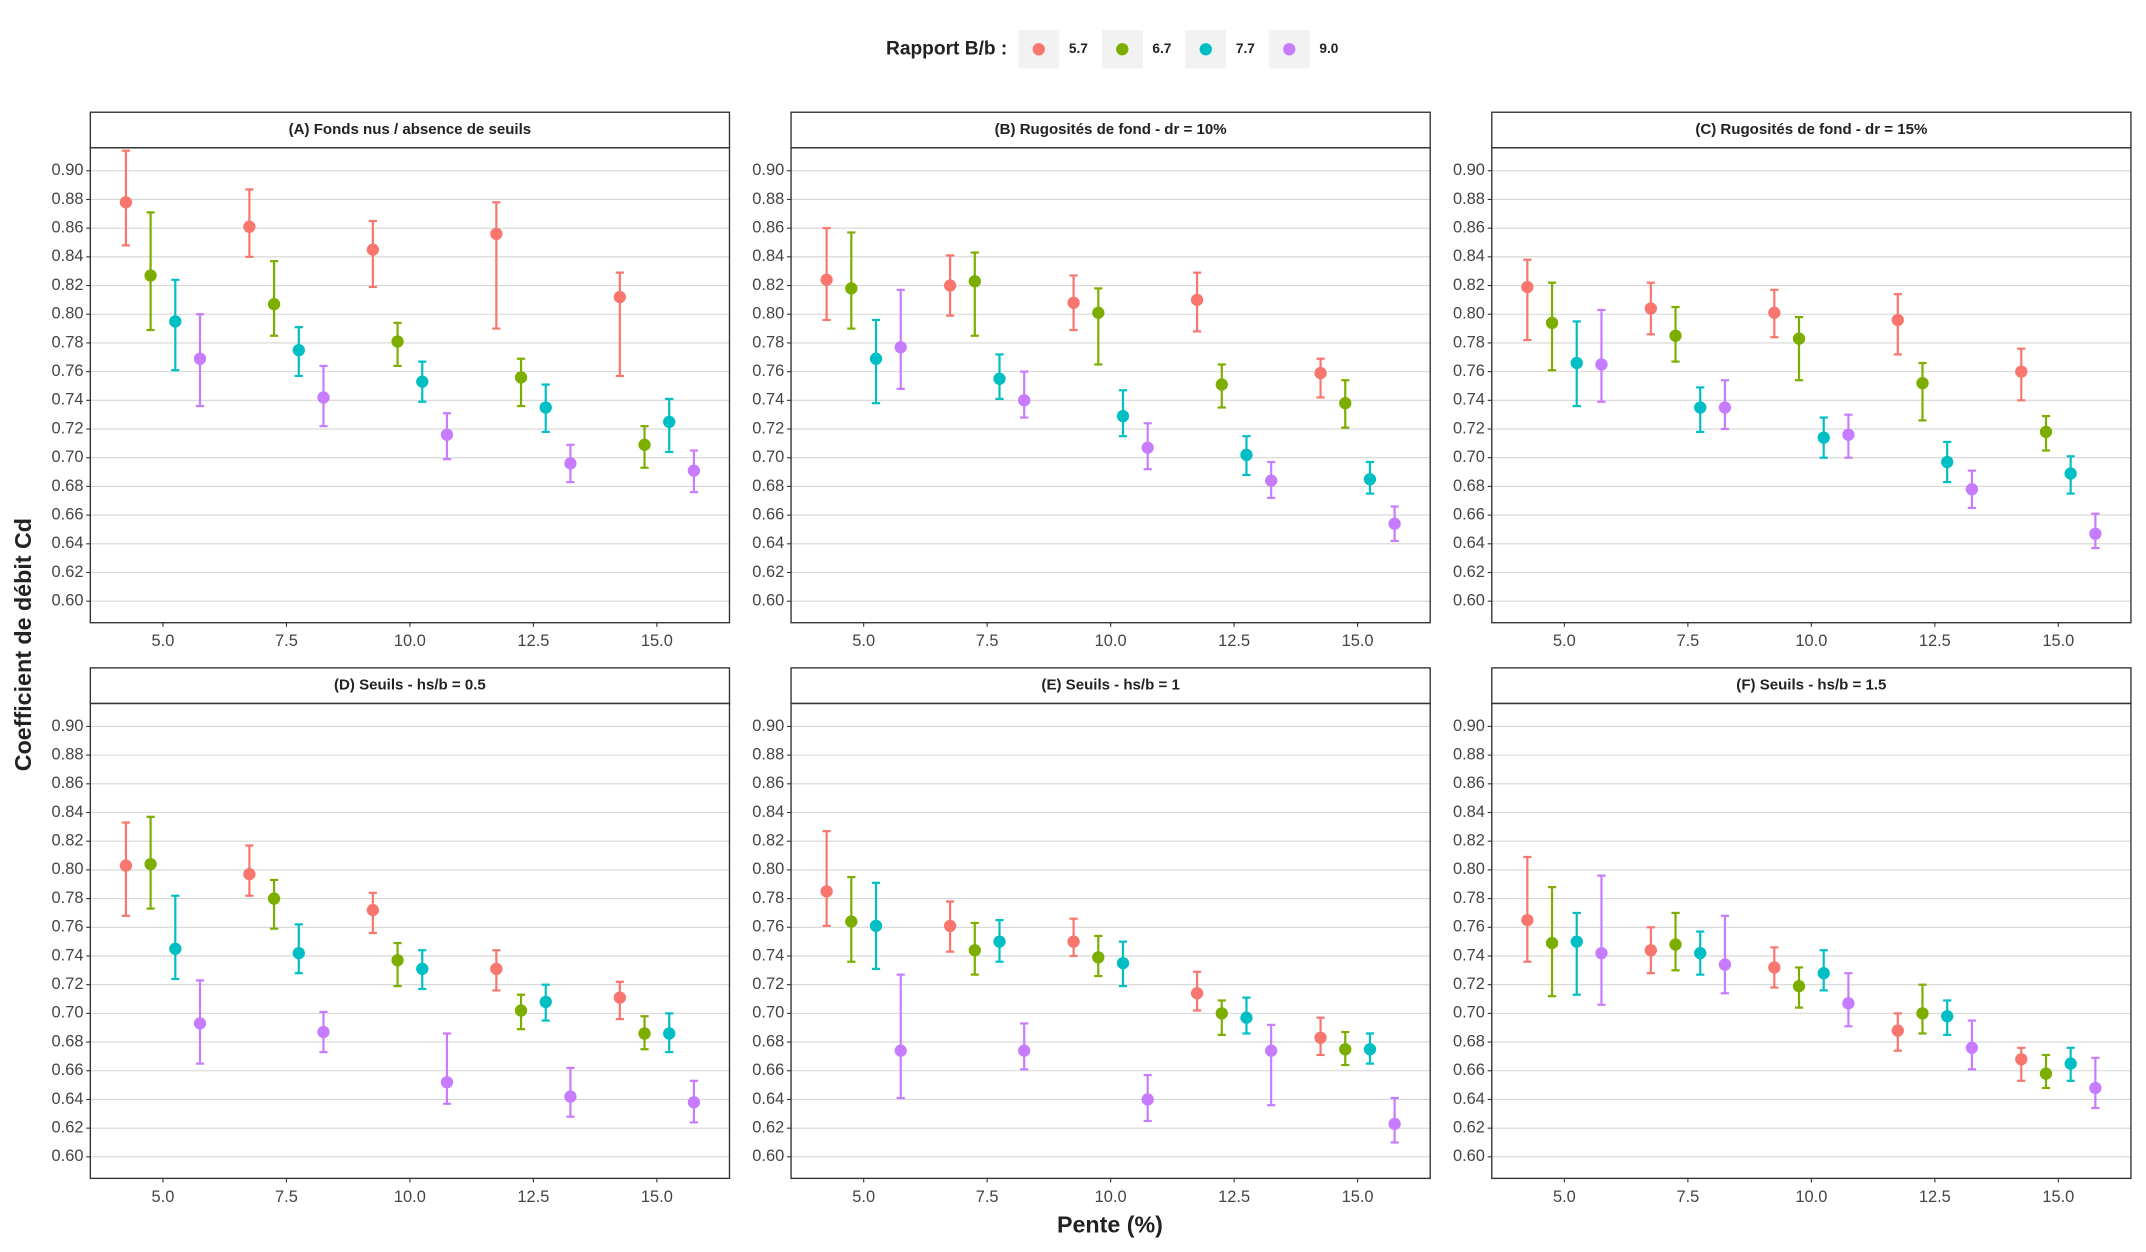 The width and height of the screenshot is (2146, 1252). I want to click on y-tick-label: 0.74, so click(768, 955).